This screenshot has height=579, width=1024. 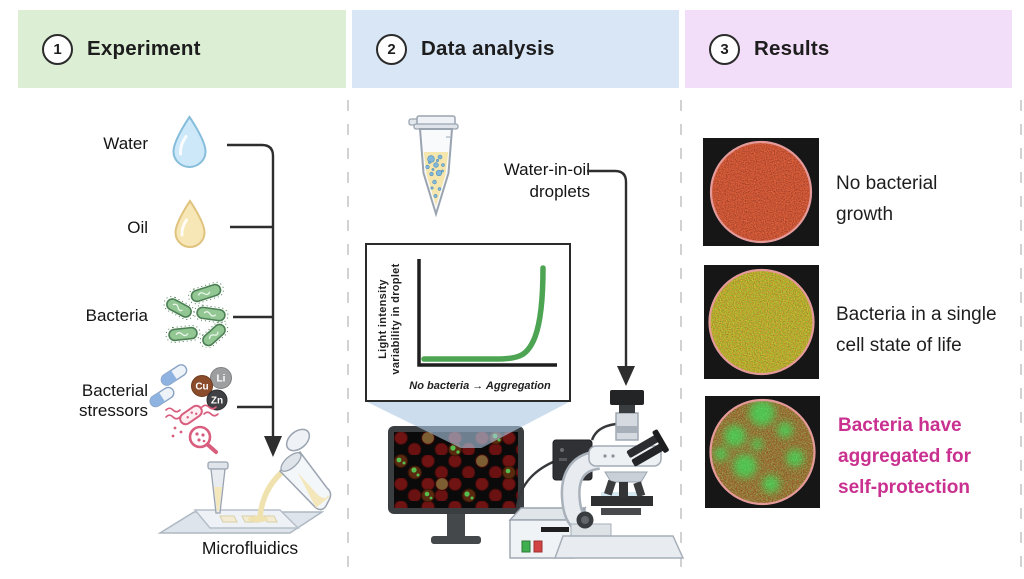 I want to click on chart-y-axis-label: Light intensity variability in droplet, so click(x=391, y=319).